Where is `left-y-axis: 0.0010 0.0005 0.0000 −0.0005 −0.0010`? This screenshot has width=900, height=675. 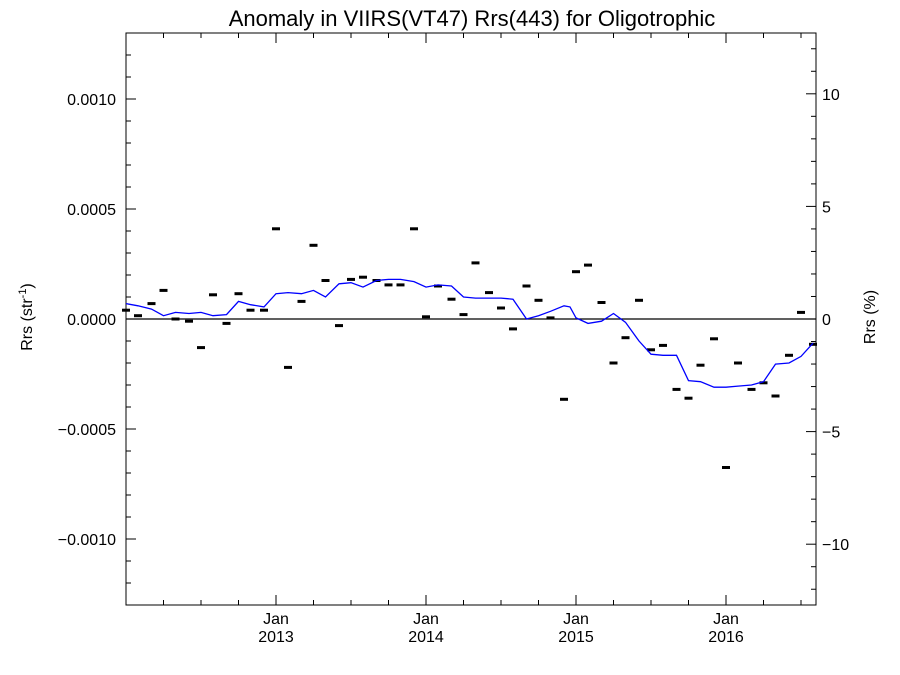 left-y-axis: 0.0010 0.0005 0.0000 −0.0005 −0.0010 is located at coordinates (97, 319).